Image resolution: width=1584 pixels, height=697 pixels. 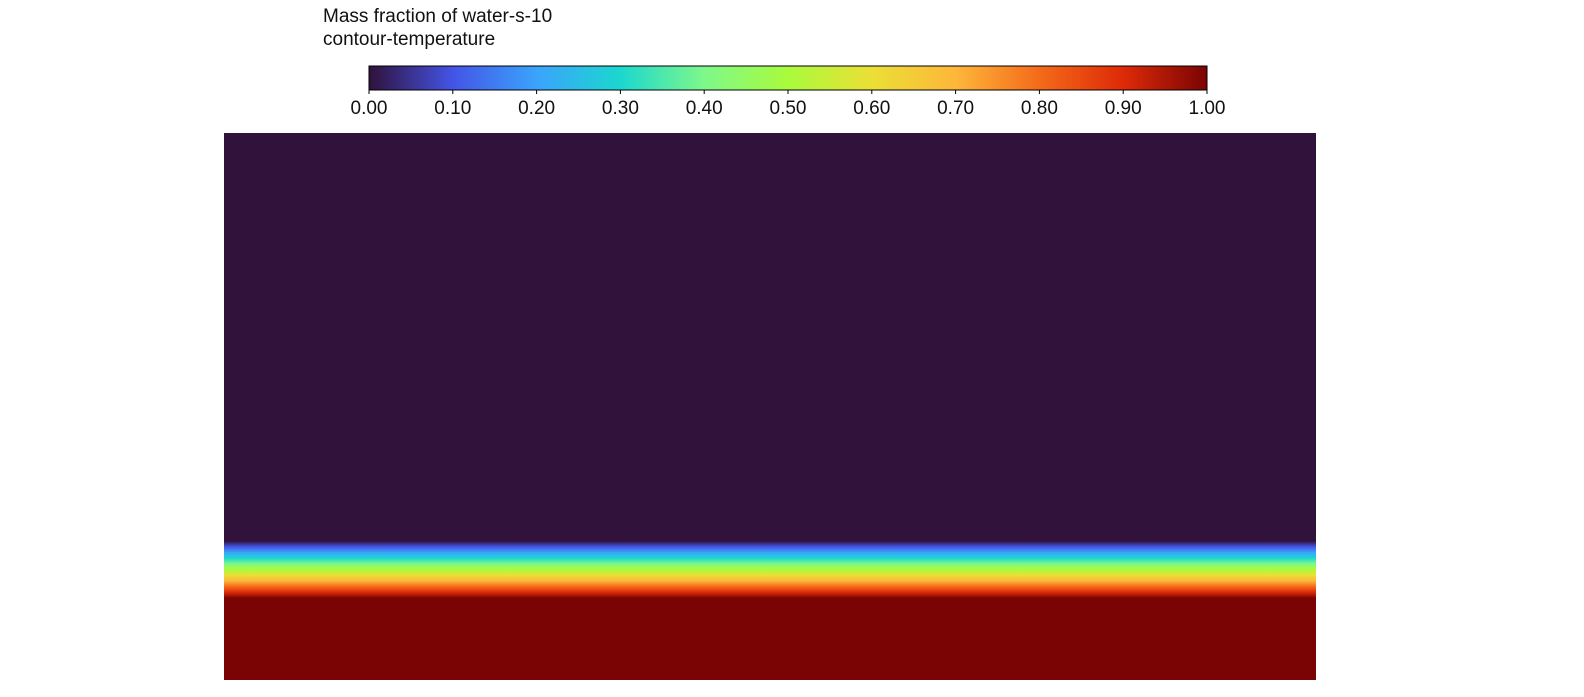 What do you see at coordinates (704, 108) in the screenshot?
I see `colorbar-tick-label: 0.40` at bounding box center [704, 108].